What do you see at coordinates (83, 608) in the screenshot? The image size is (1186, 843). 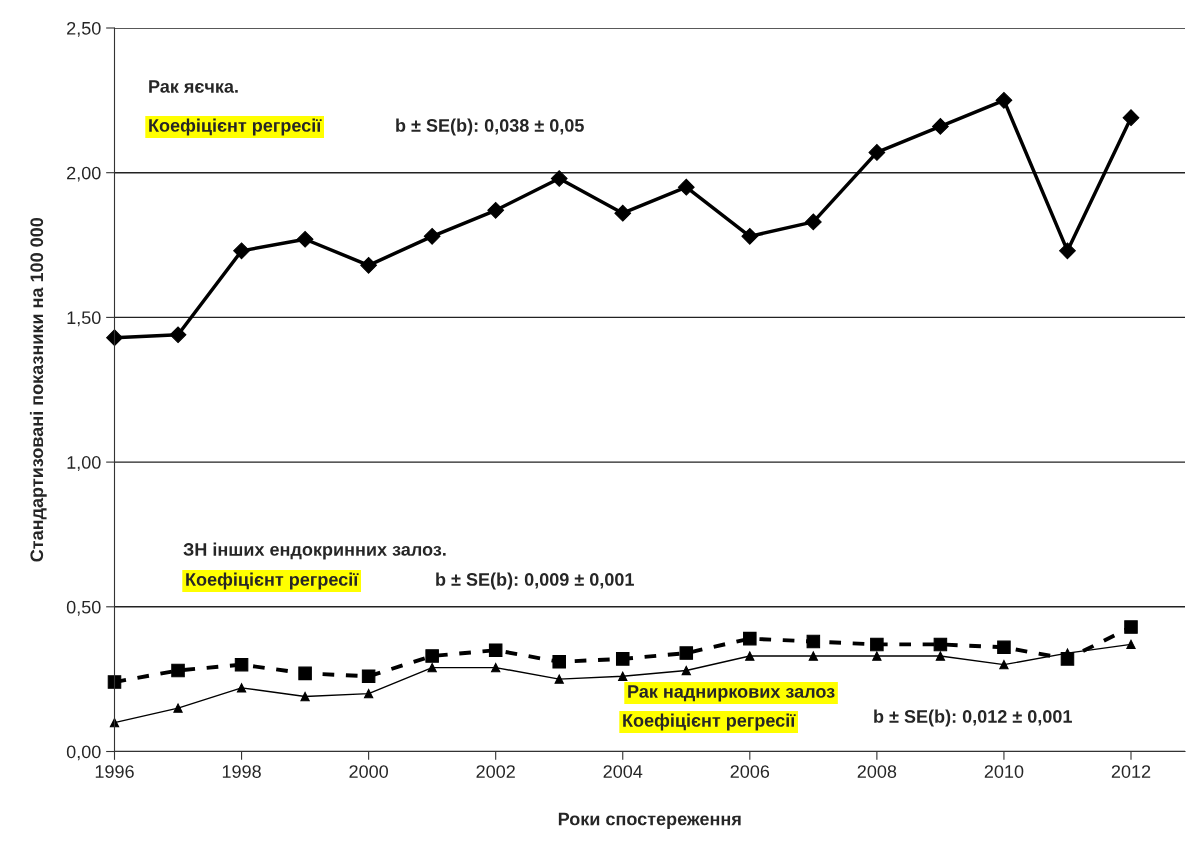 I see `y-tick-label: 0,50` at bounding box center [83, 608].